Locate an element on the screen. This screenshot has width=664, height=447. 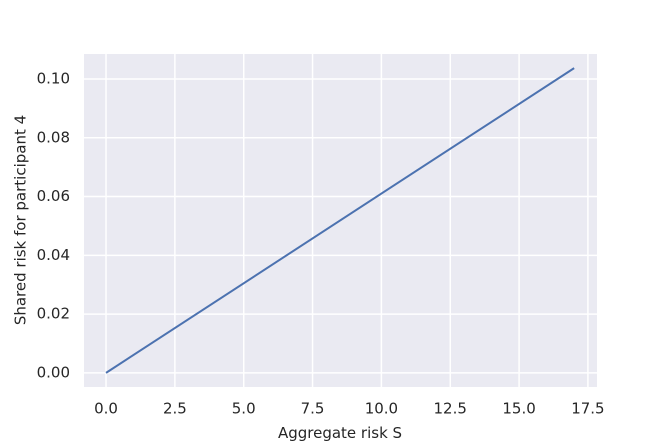
y-tick-label: 0.10 is located at coordinates (53, 78).